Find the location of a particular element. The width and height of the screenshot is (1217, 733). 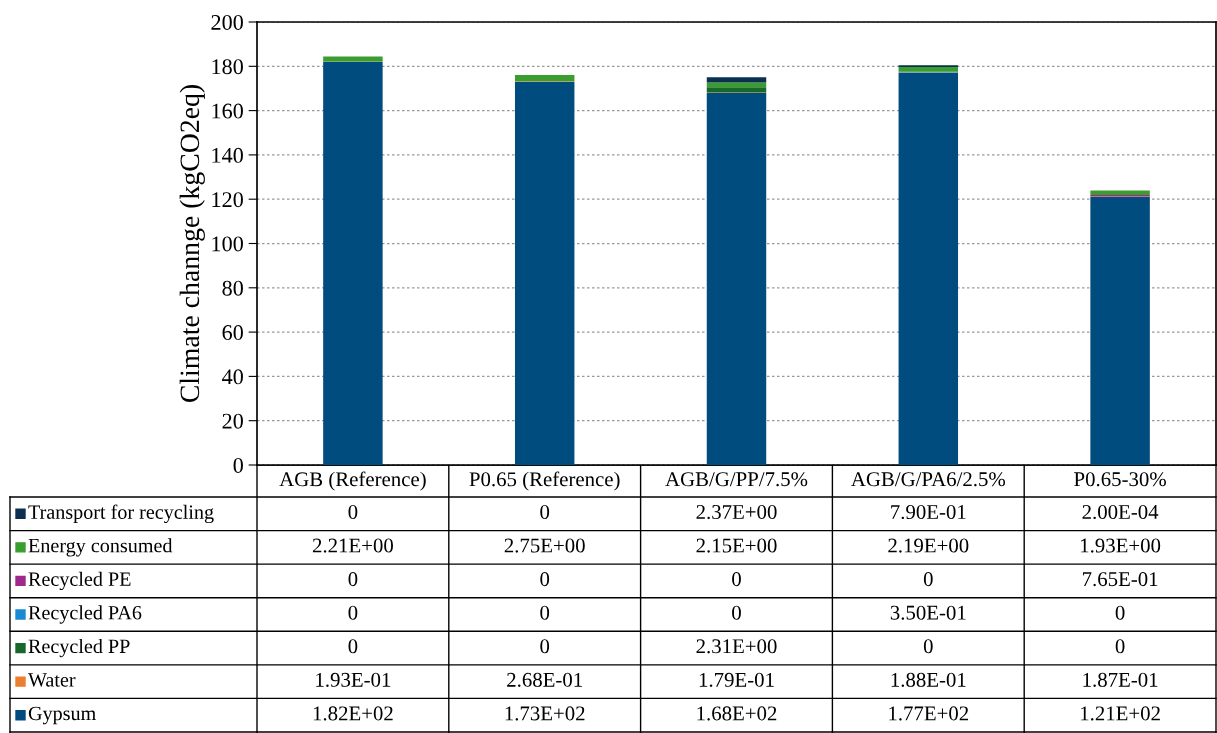

y-axis-title: Climate channge (kgCO2eq) is located at coordinates (192, 244).